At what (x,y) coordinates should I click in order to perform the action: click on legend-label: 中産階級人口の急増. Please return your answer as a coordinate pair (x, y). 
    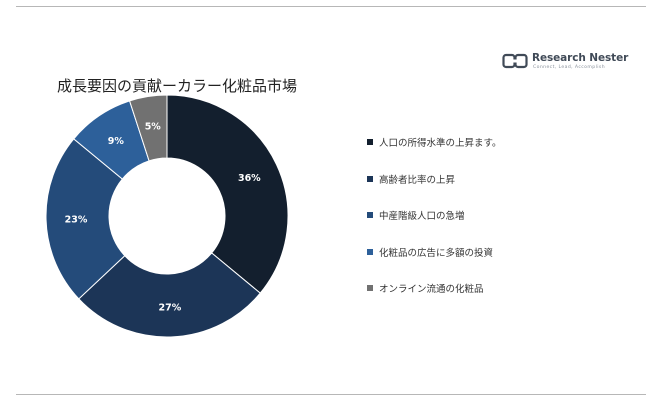
    Looking at the image, I should click on (422, 216).